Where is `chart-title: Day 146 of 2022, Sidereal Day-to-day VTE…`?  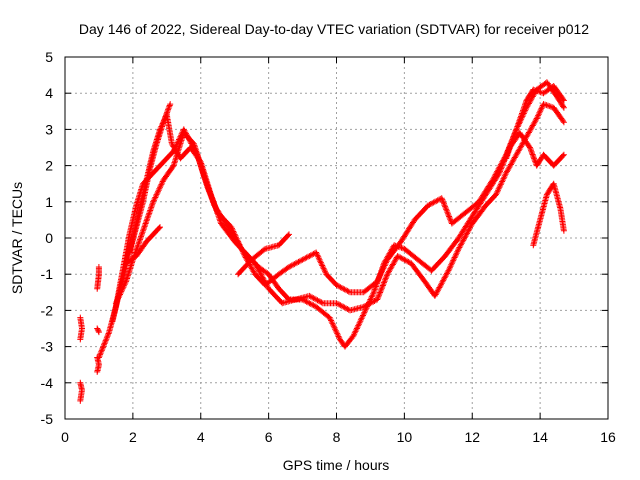
chart-title: Day 146 of 2022, Sidereal Day-to-day VTE… is located at coordinates (334, 29).